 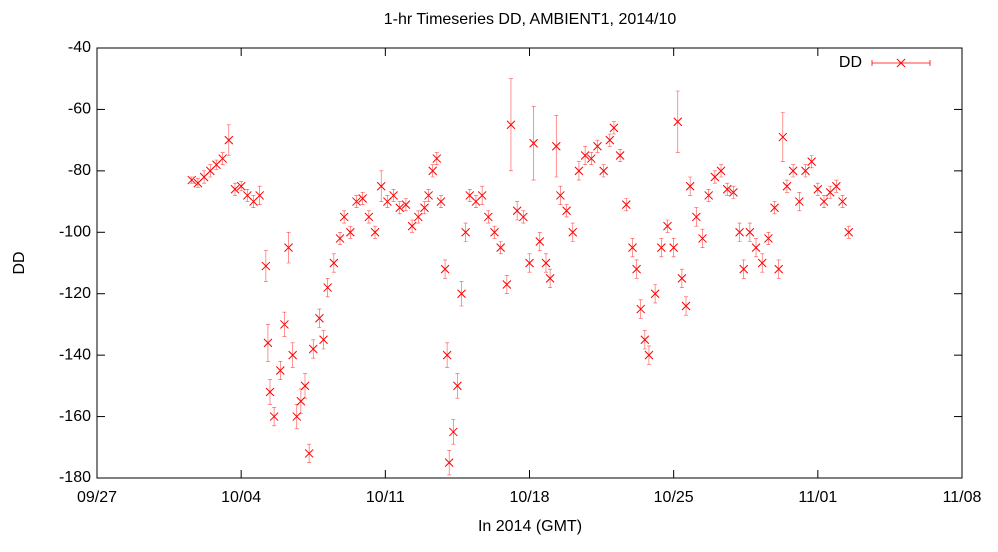 What do you see at coordinates (385, 497) in the screenshot?
I see `x-tick-label: 10/11` at bounding box center [385, 497].